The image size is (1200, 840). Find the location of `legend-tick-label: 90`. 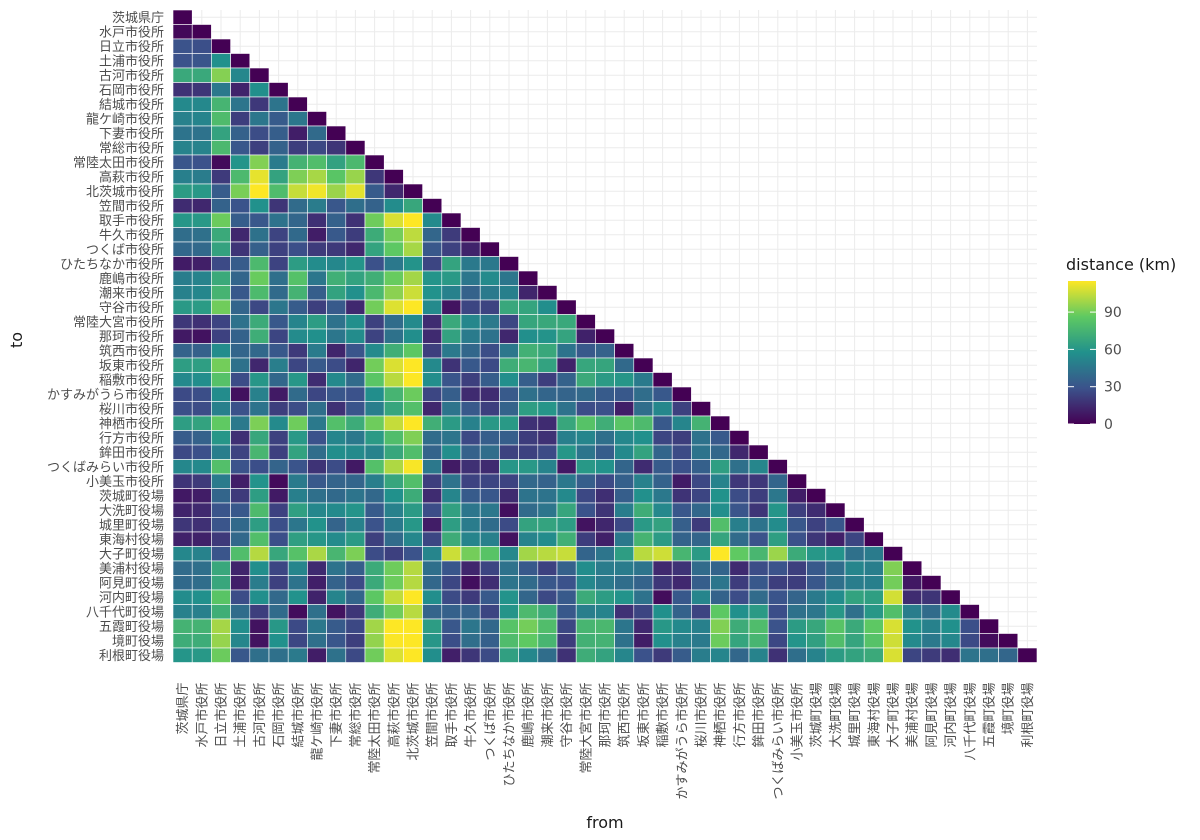

legend-tick-label: 90 is located at coordinates (1113, 313).